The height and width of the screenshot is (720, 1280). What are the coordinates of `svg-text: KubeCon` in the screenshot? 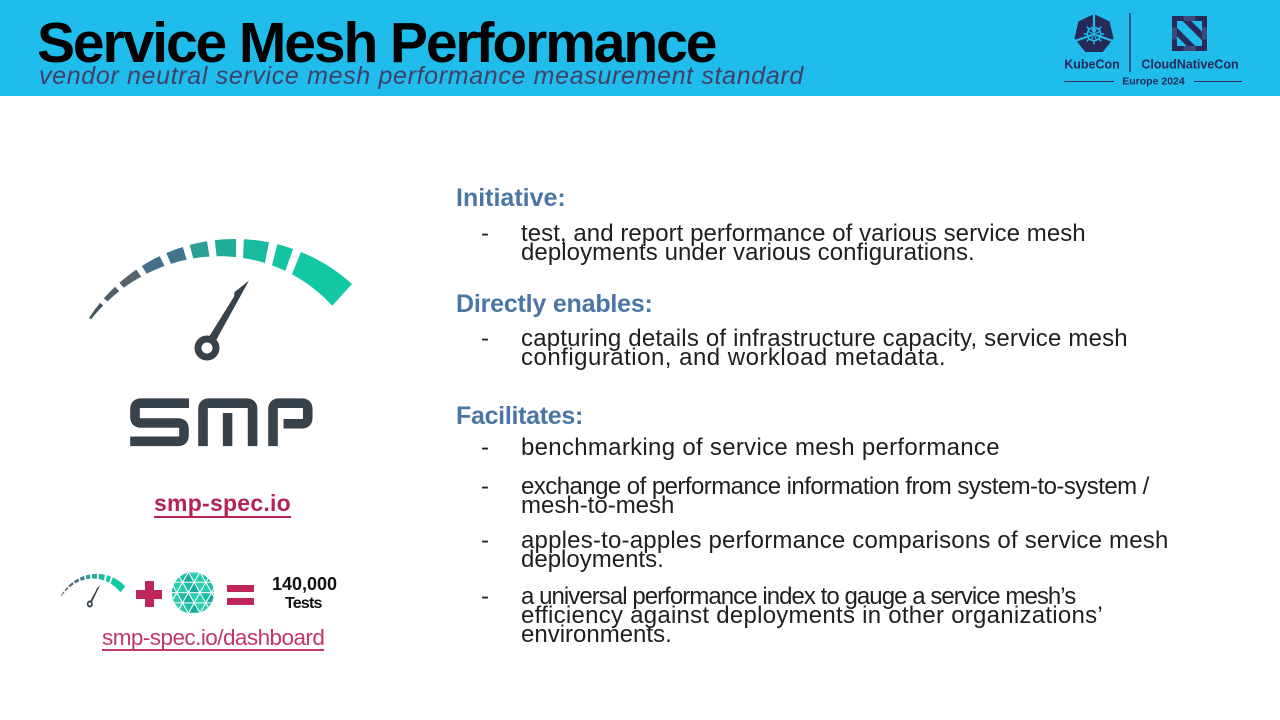 It's located at (1092, 65).